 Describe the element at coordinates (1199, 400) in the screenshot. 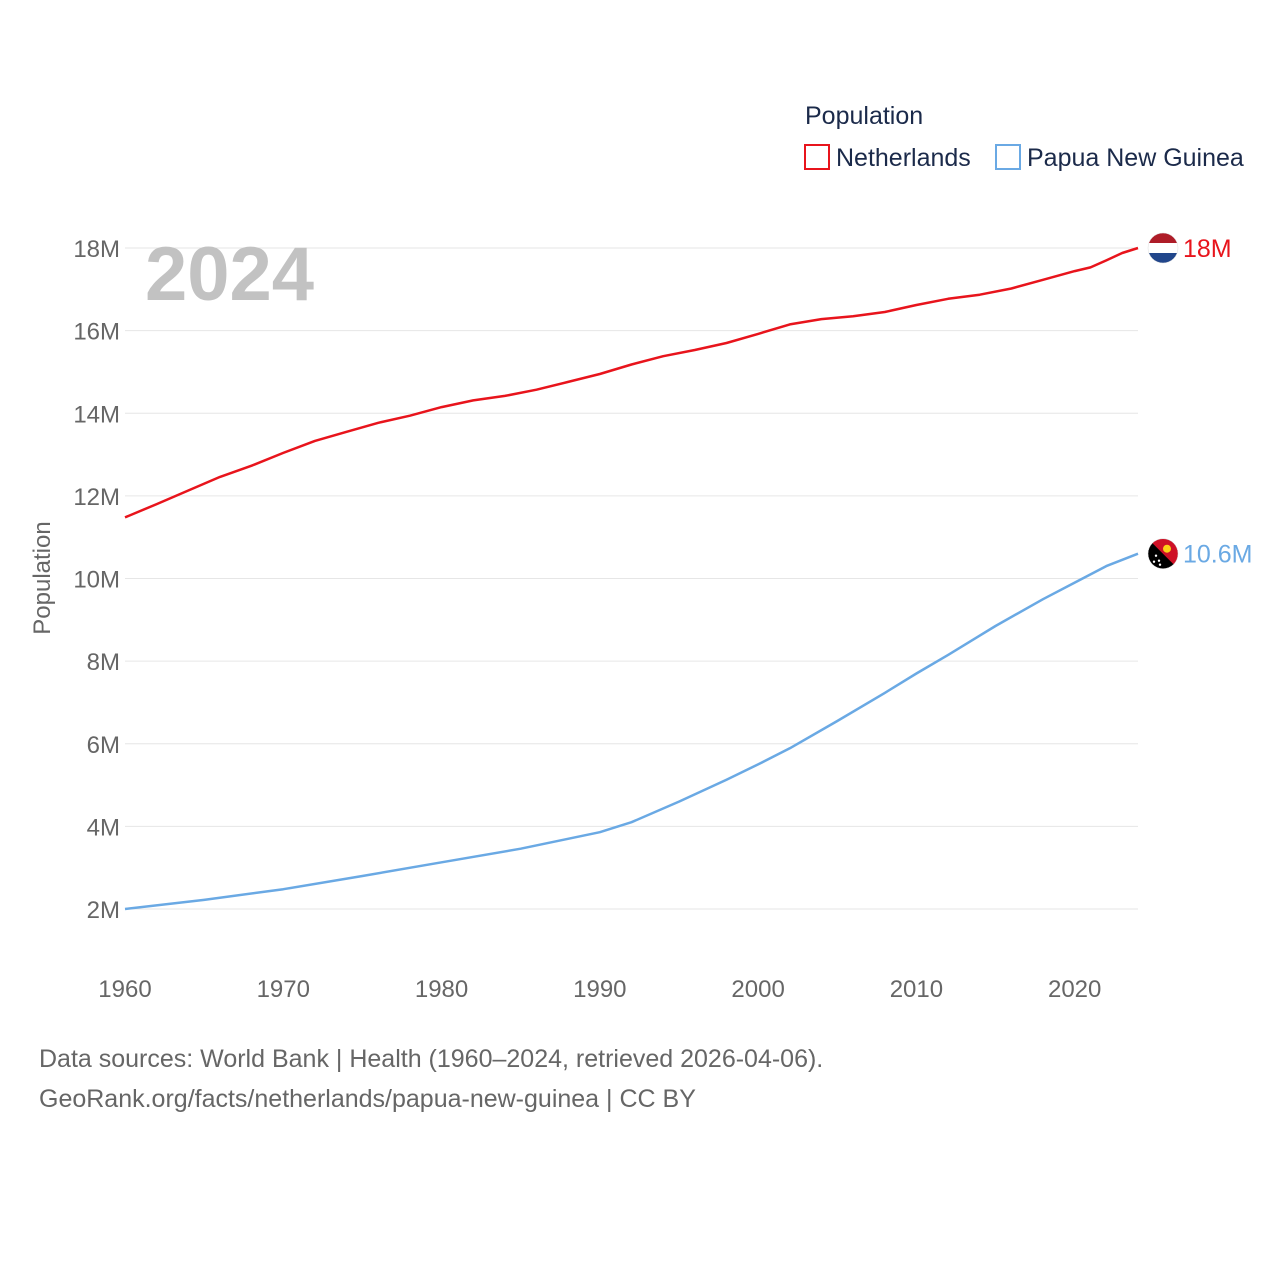

I see `end-markers: 18M 10.6M` at that location.